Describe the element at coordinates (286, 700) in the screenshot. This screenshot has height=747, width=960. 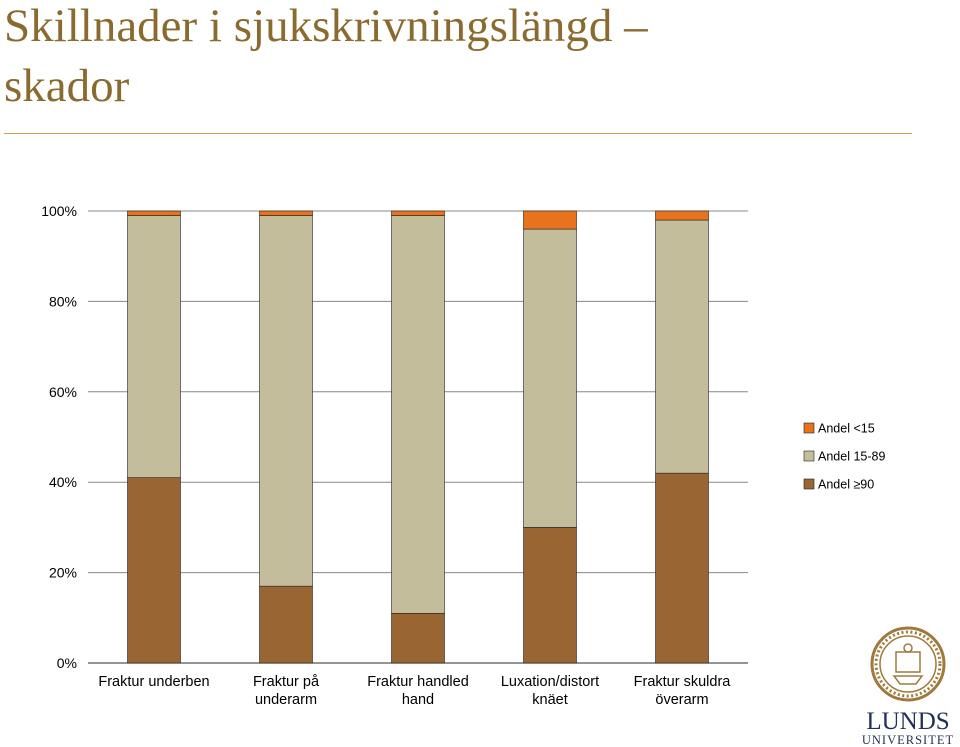
I see `x-tick-label: underarm` at that location.